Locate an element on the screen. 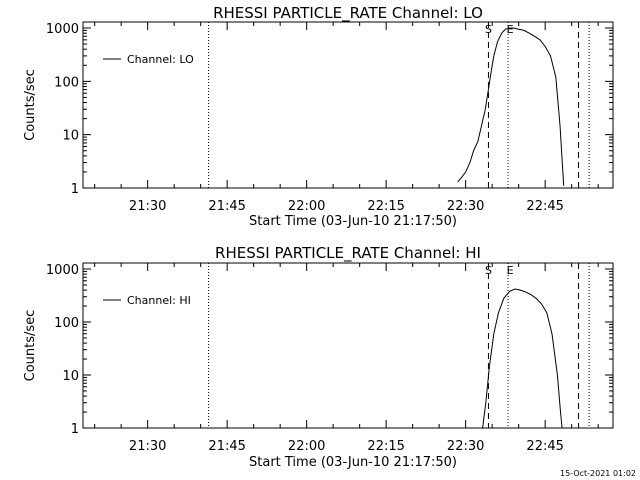  legend-label: Channel: LO is located at coordinates (160, 59).